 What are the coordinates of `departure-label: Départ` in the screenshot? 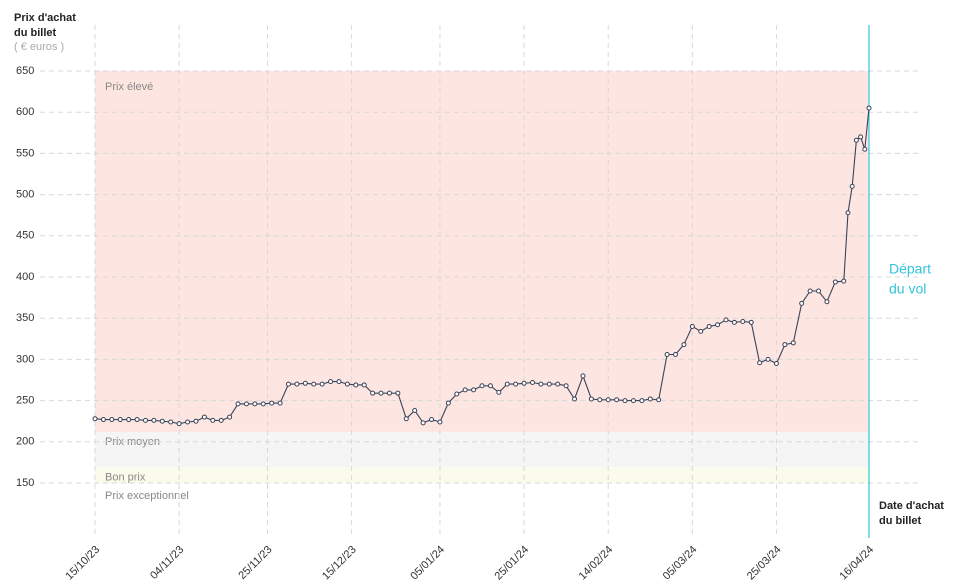 It's located at (910, 269).